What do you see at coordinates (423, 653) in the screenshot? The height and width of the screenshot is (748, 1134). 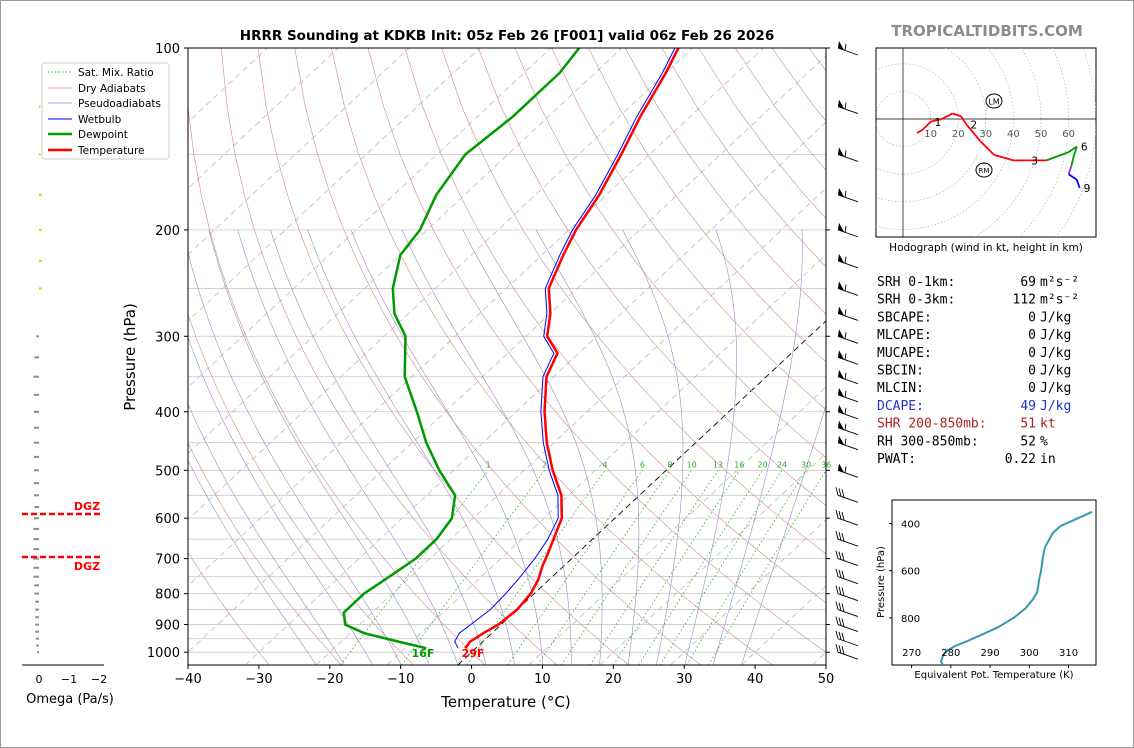 I see `surface-dewpoint-label: 16F` at bounding box center [423, 653].